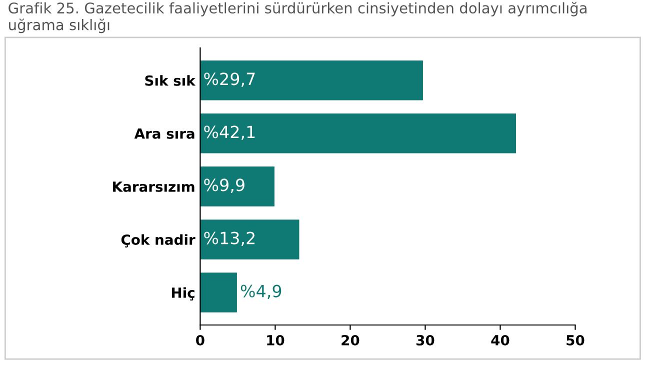  Describe the element at coordinates (500, 340) in the screenshot. I see `x-tick-label: 40` at that location.